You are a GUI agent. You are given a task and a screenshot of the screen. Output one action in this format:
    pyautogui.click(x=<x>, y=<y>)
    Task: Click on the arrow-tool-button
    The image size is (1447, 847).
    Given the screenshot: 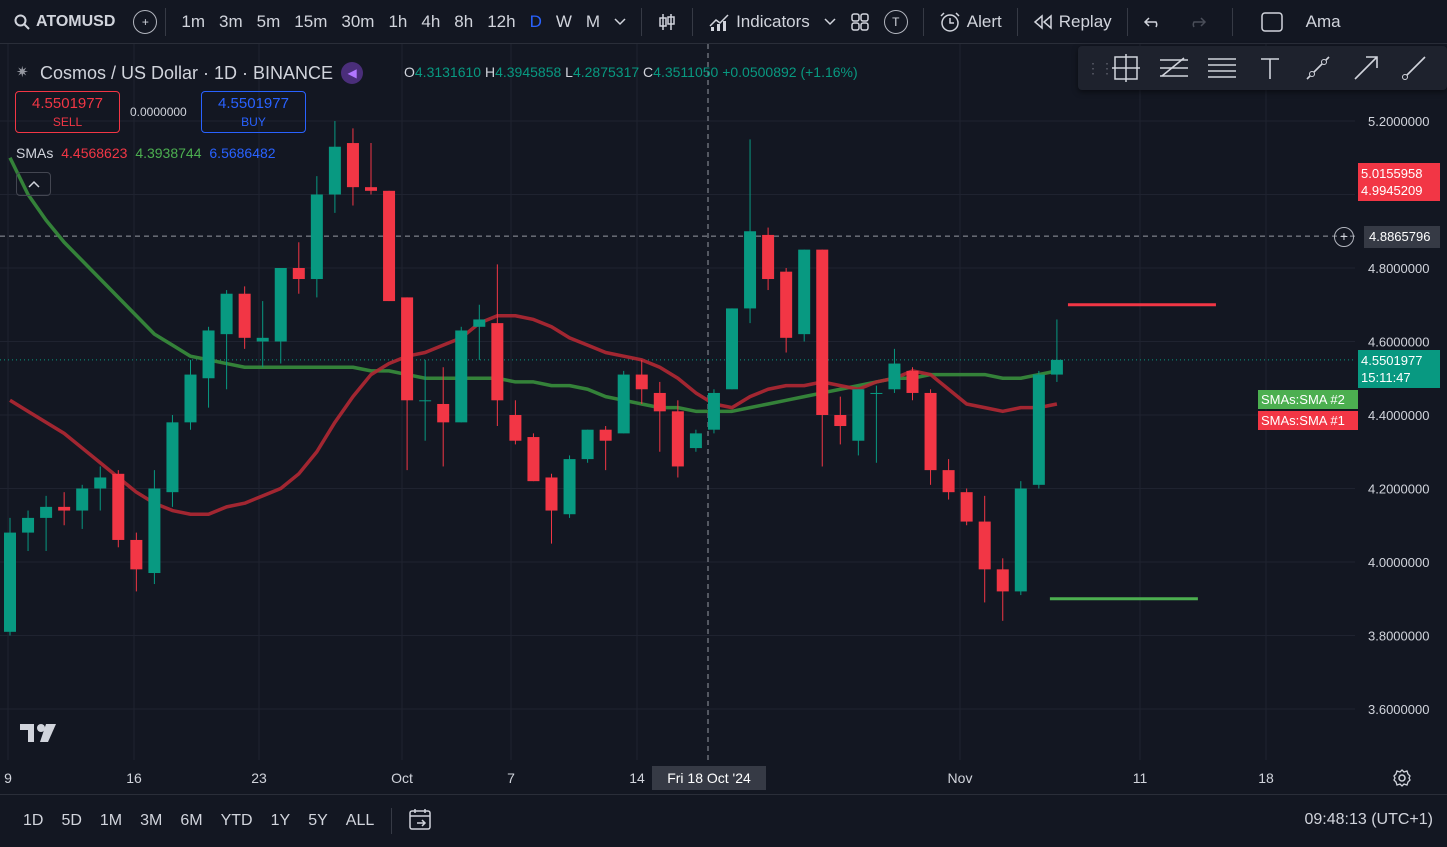 What is the action you would take?
    pyautogui.click(x=1366, y=68)
    